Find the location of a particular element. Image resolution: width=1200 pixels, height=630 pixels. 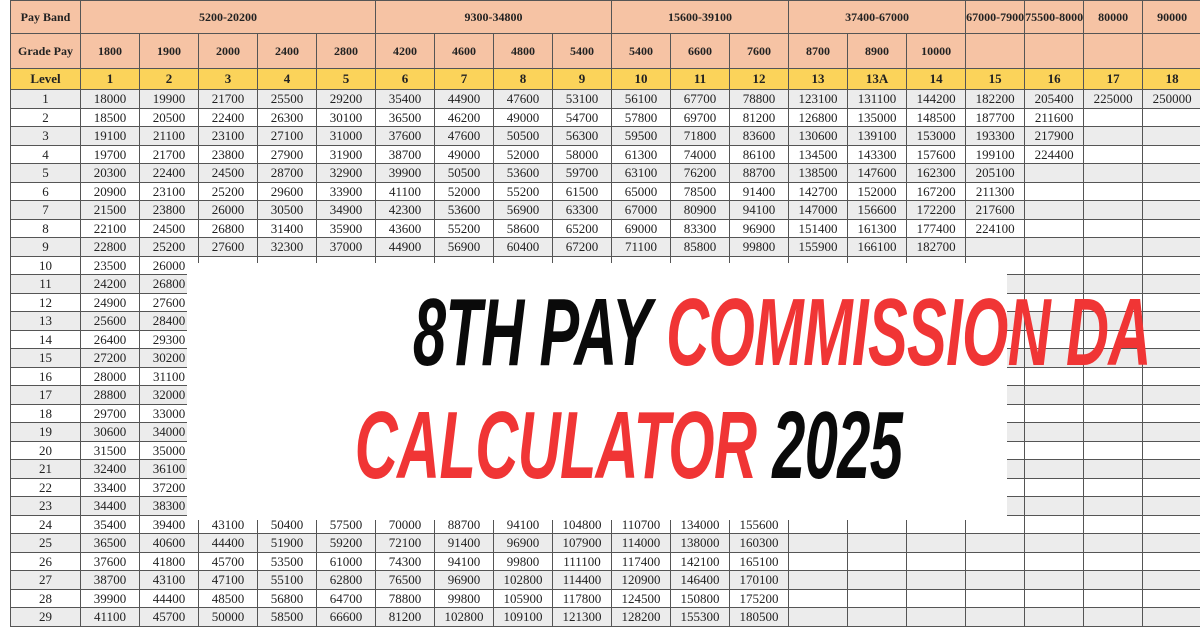

pay-cell: 53600 is located at coordinates (464, 210).